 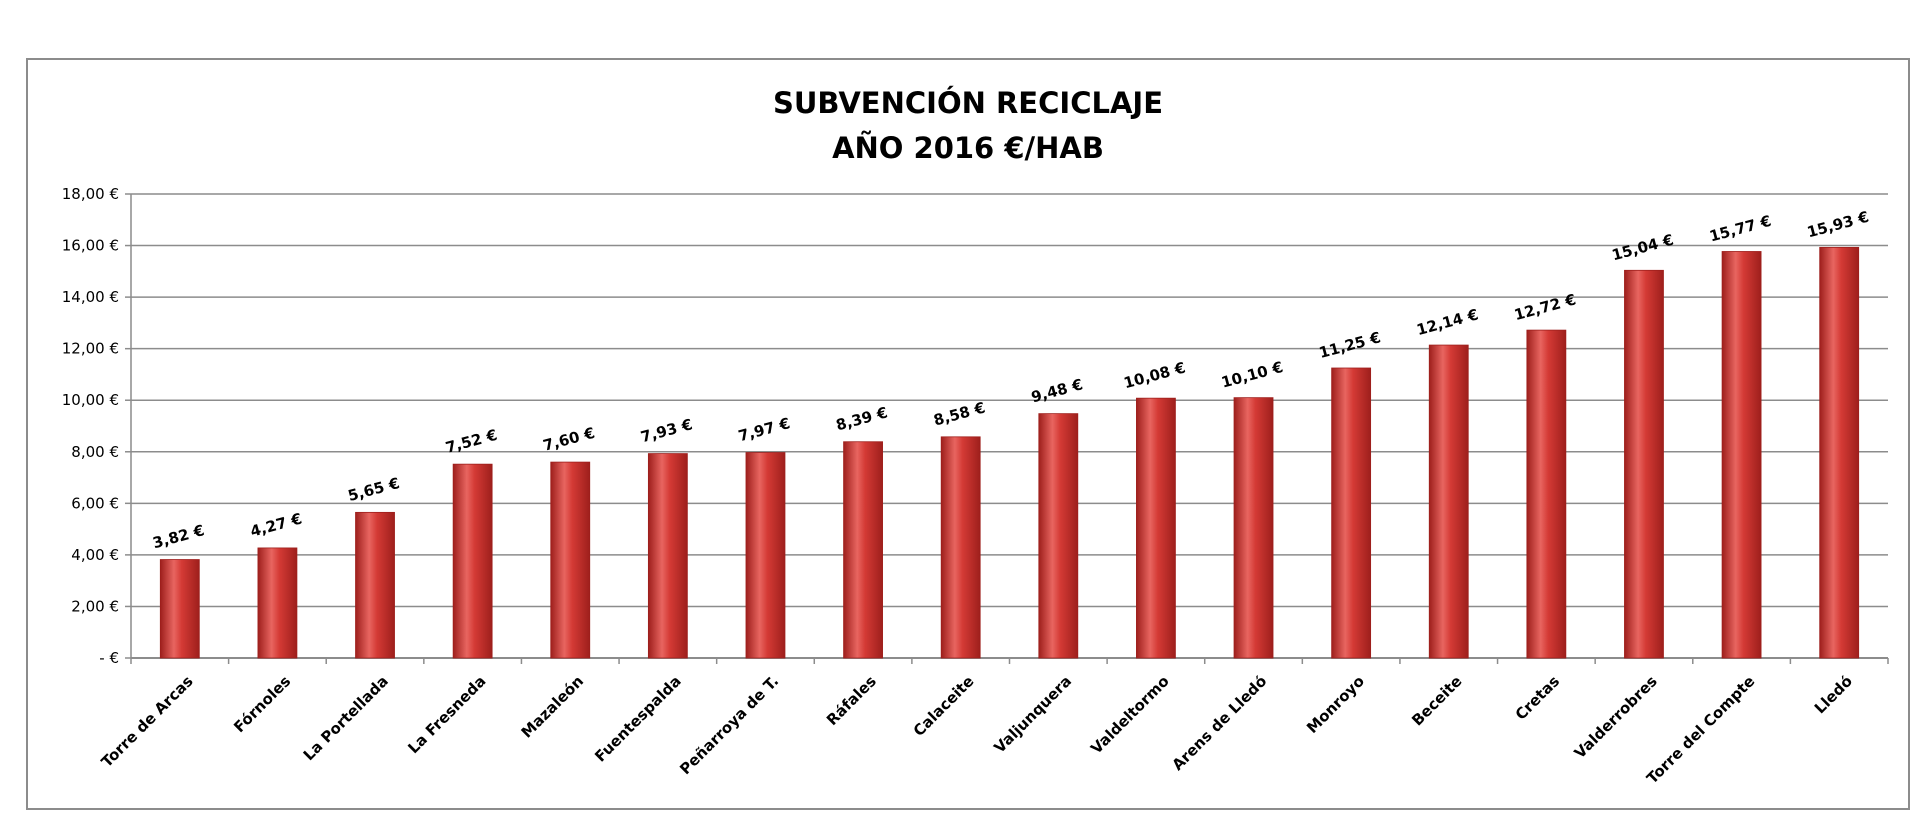 I want to click on category-label: Torre del Compte, so click(x=1700, y=729).